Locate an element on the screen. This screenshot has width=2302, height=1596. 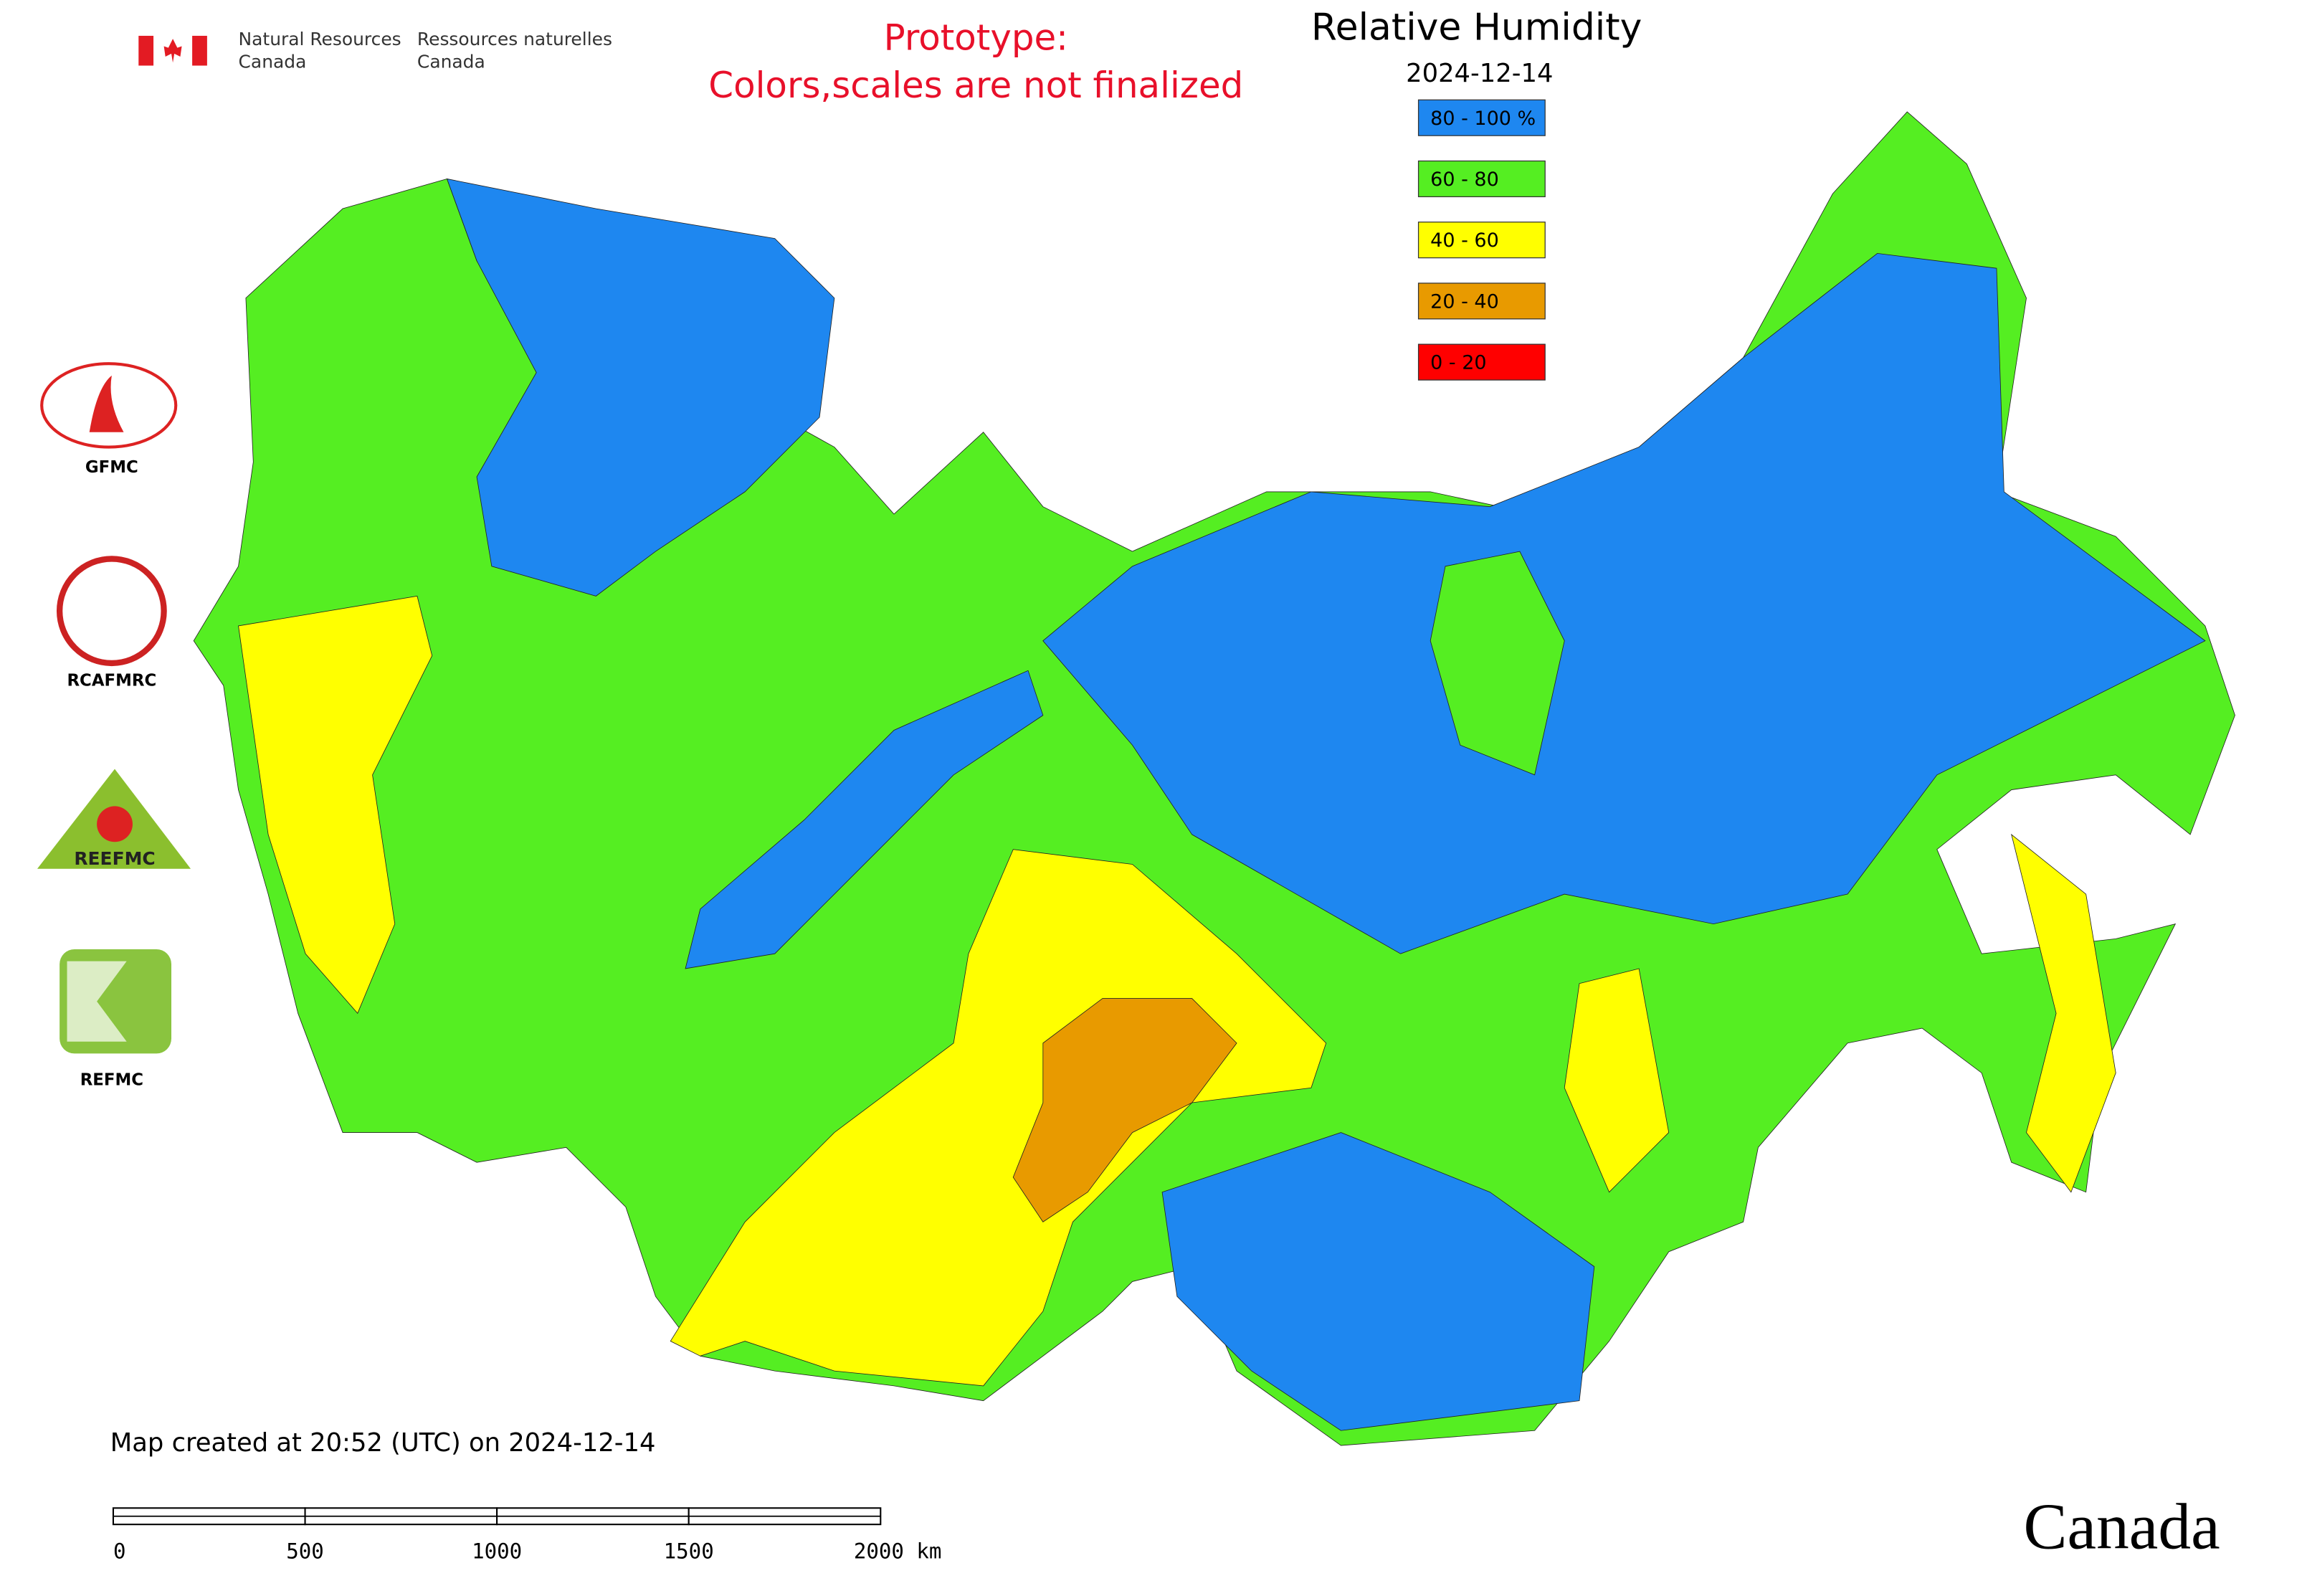
maple-leaf is located at coordinates (173, 51).